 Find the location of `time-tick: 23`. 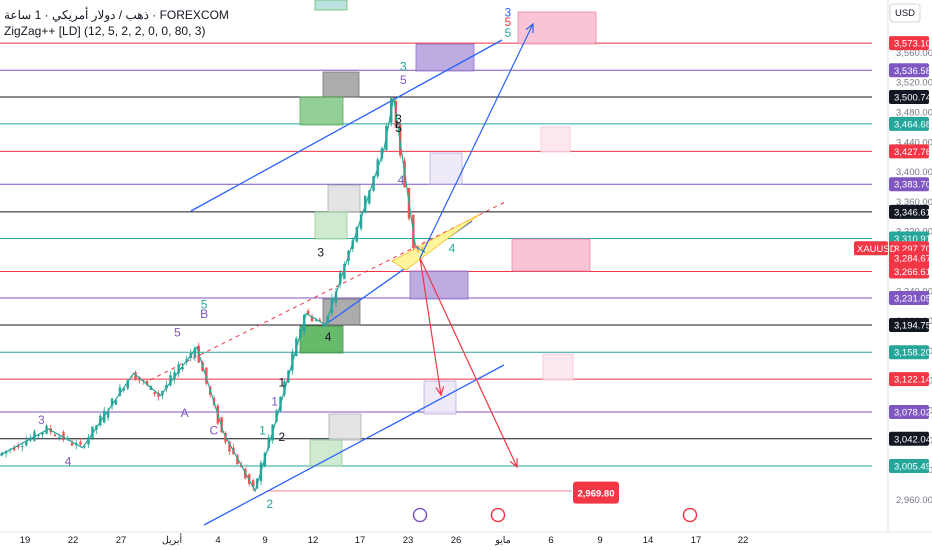

time-tick: 23 is located at coordinates (408, 540).